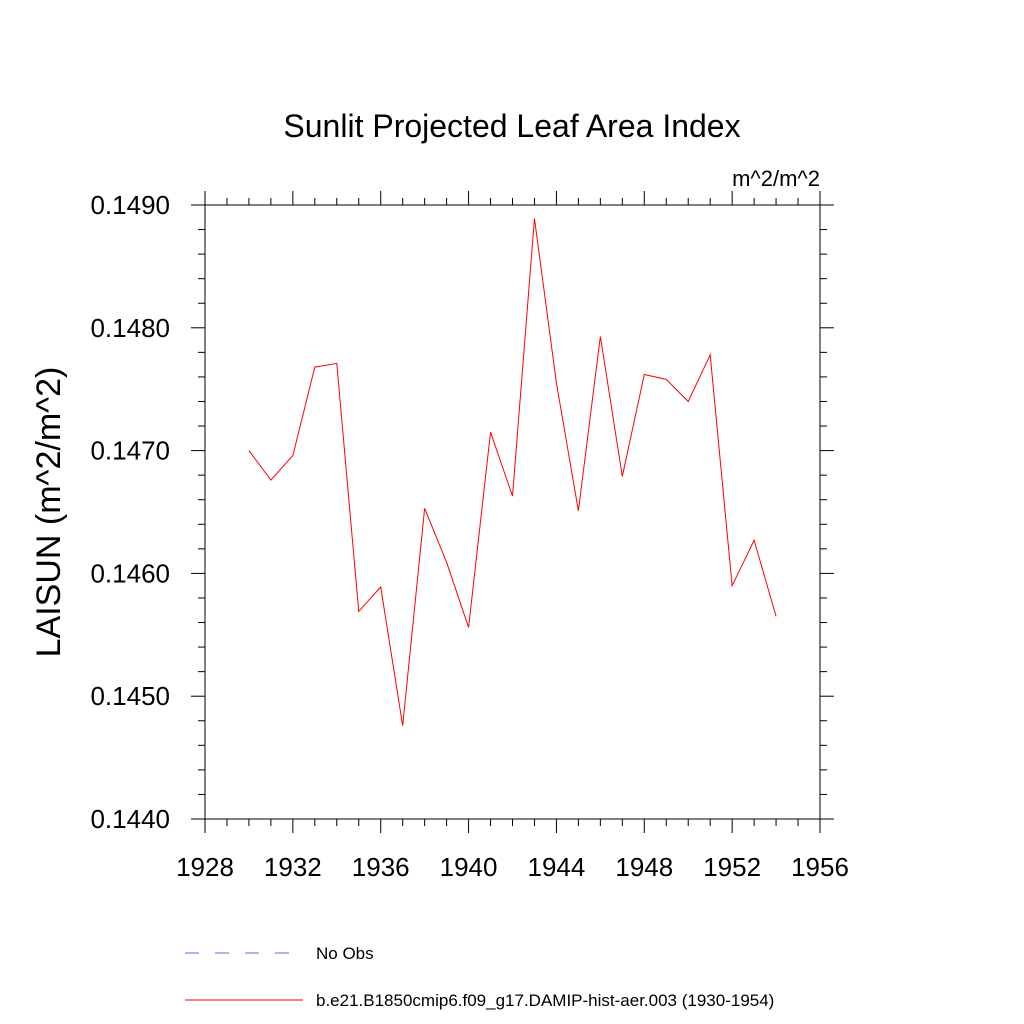 The height and width of the screenshot is (1024, 1024). Describe the element at coordinates (469, 867) in the screenshot. I see `x-tick-label: 1940` at that location.